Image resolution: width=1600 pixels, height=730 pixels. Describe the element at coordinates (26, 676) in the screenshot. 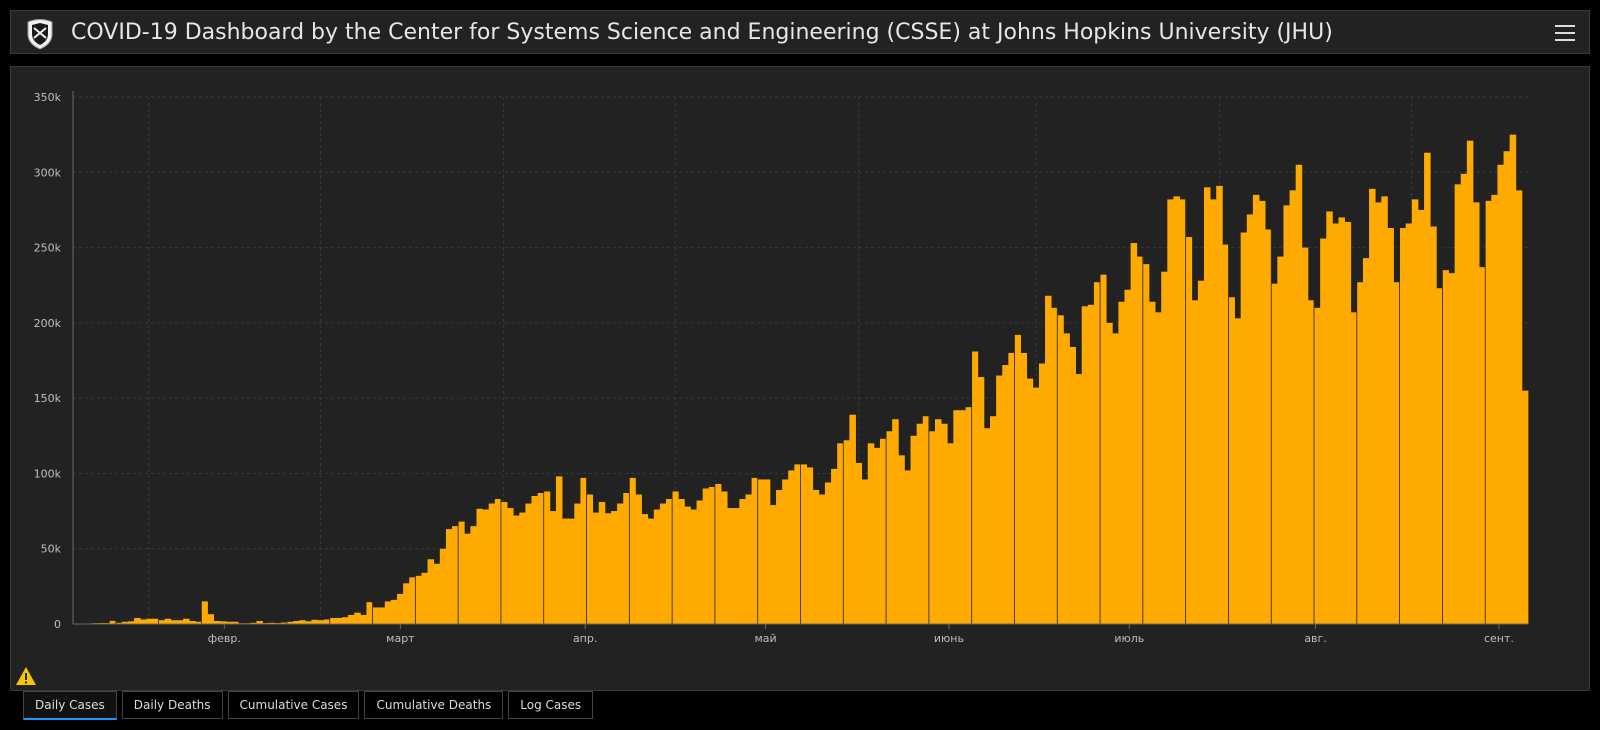

I see `warning-icon` at that location.